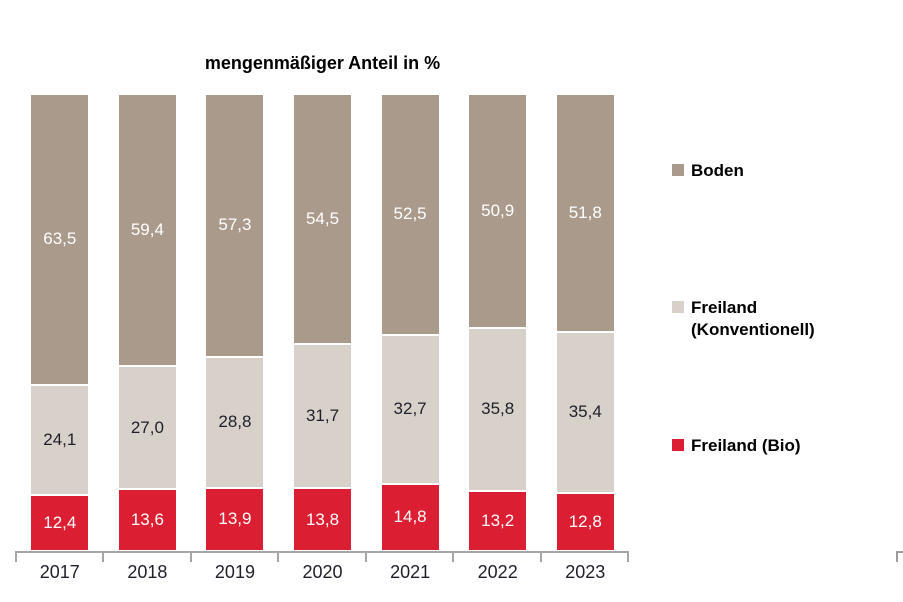 The width and height of the screenshot is (903, 602). I want to click on segment-2019-freiland-bio: 13,9, so click(235, 518).